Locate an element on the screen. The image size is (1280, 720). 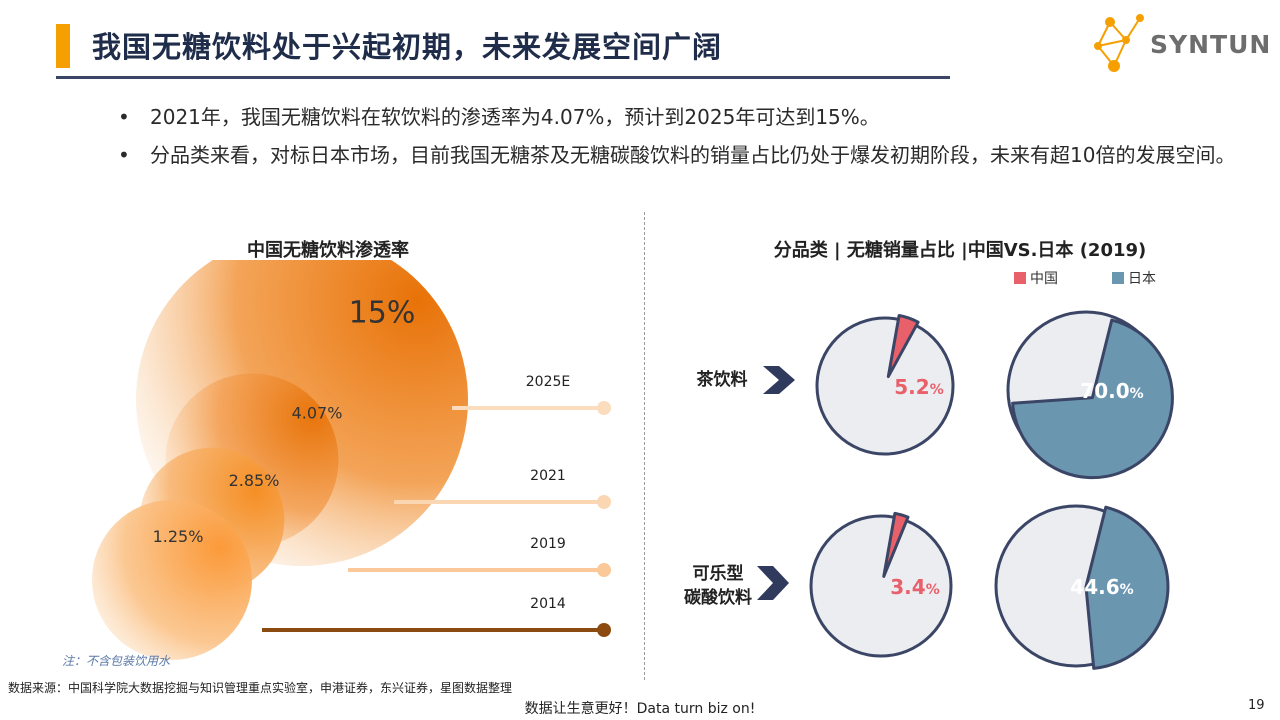
legend-swatch-japan is located at coordinates (1118, 278).